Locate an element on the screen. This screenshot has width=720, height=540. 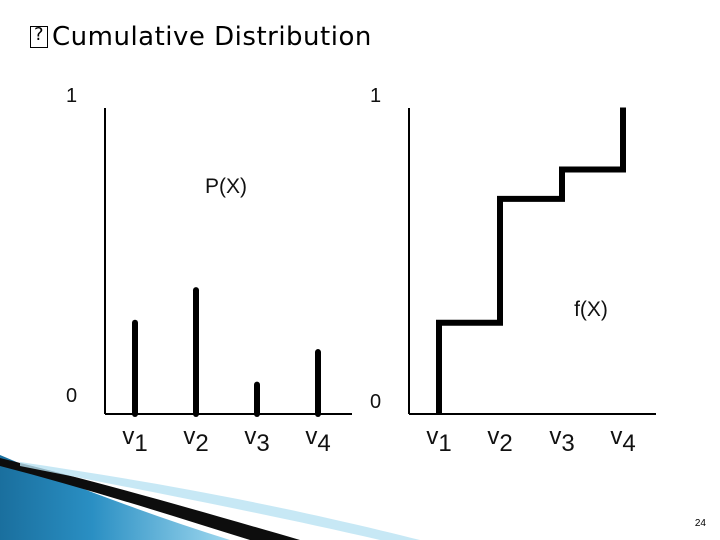
page-number: 24 is located at coordinates (700, 523).